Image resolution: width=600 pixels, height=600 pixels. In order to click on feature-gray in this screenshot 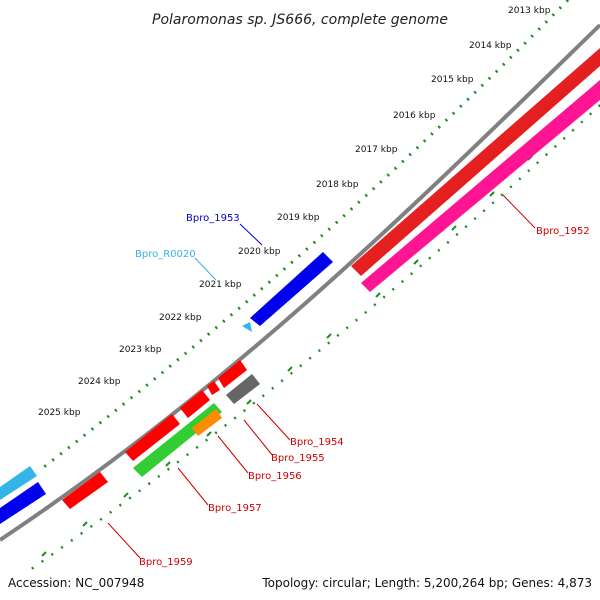, I will do `click(243, 389)`.